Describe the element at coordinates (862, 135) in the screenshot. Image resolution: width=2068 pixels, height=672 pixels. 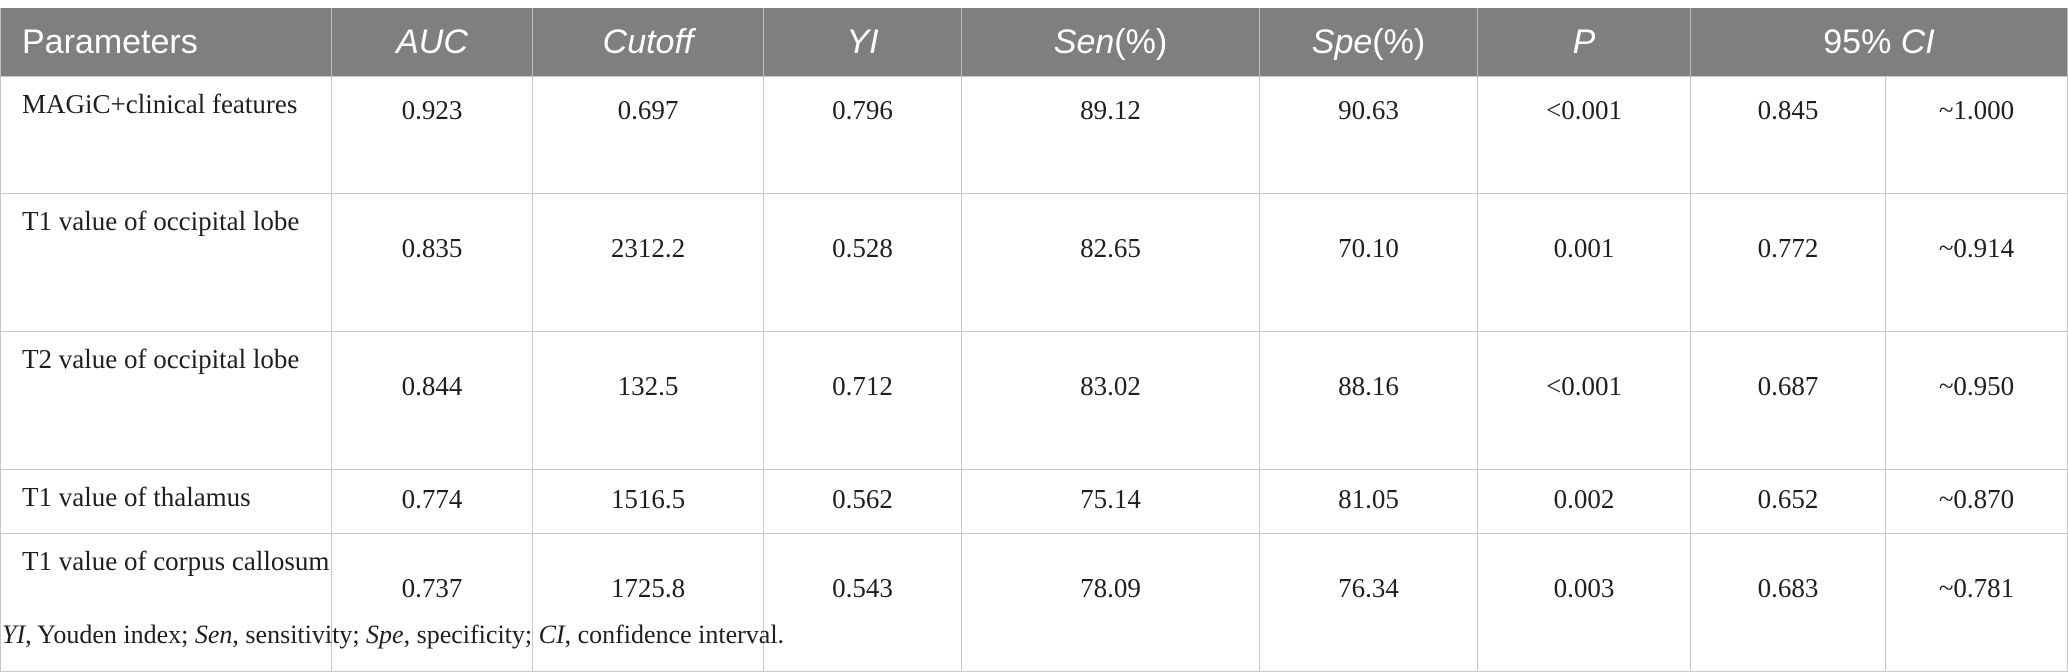
I see `cell-yi: 0.796` at that location.